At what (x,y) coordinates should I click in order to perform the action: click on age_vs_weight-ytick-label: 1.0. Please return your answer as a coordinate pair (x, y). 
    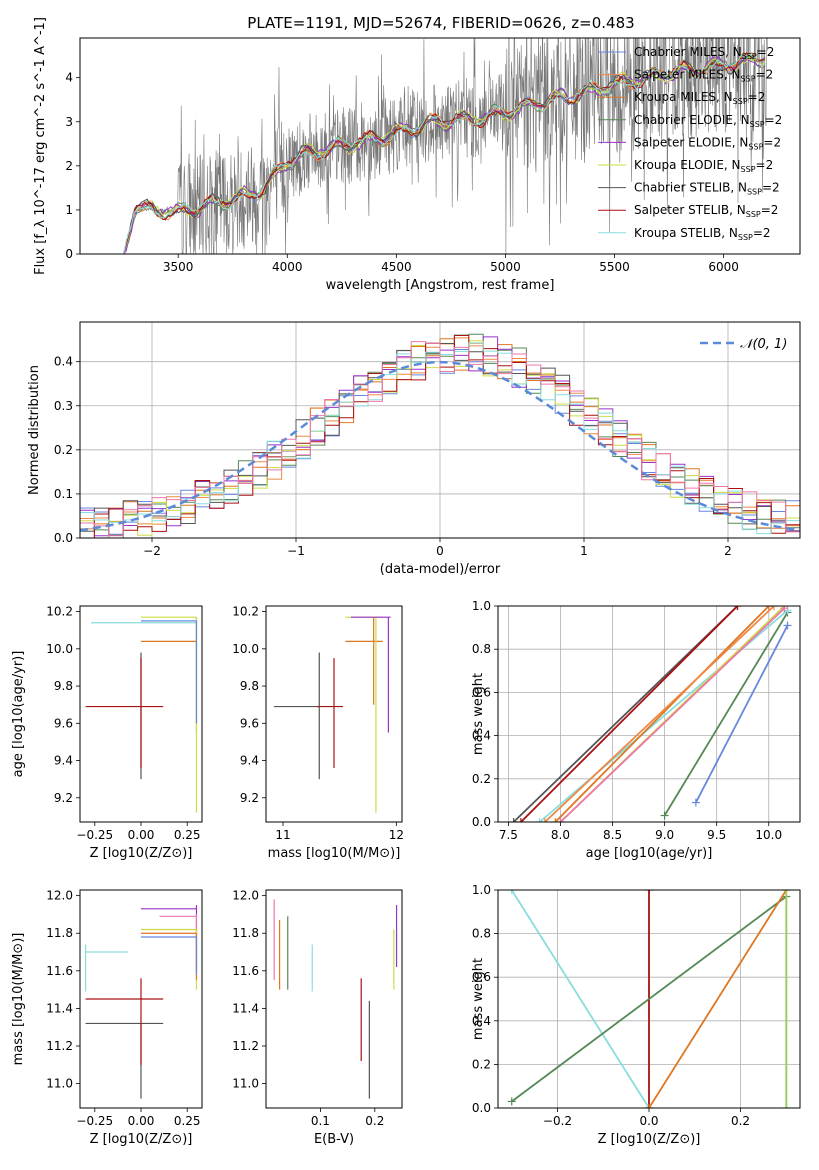
    Looking at the image, I should click on (481, 606).